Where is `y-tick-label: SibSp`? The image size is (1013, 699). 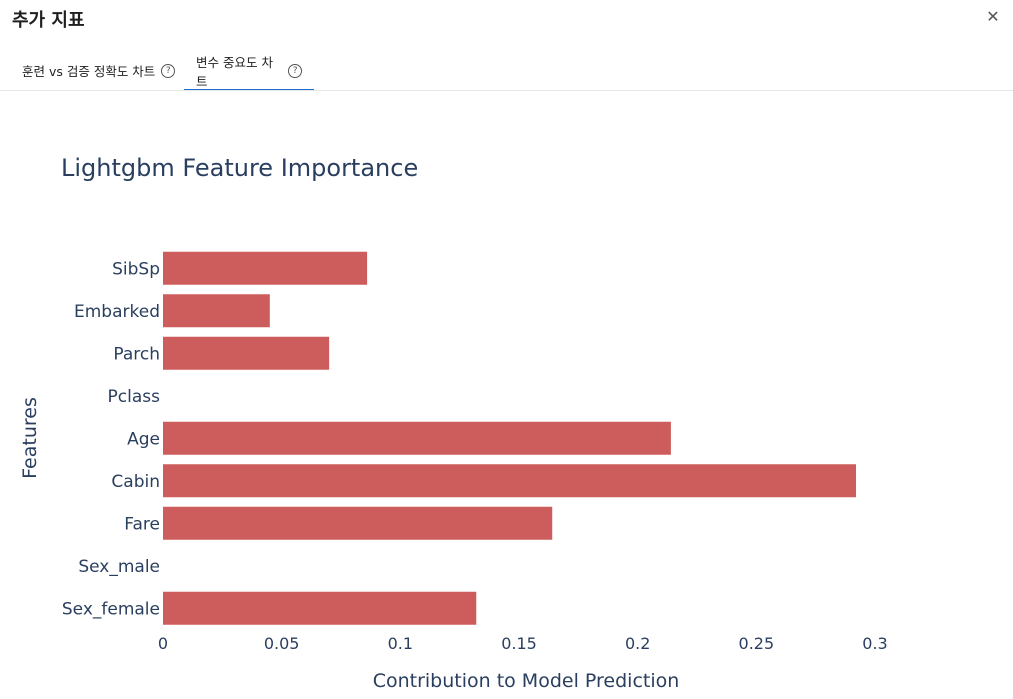
y-tick-label: SibSp is located at coordinates (136, 269).